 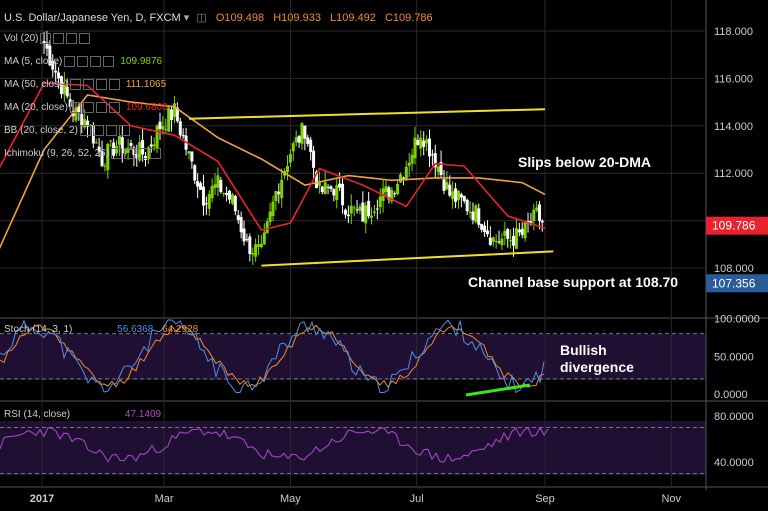 What do you see at coordinates (734, 463) in the screenshot?
I see `rsi-tick-label: 40.0000` at bounding box center [734, 463].